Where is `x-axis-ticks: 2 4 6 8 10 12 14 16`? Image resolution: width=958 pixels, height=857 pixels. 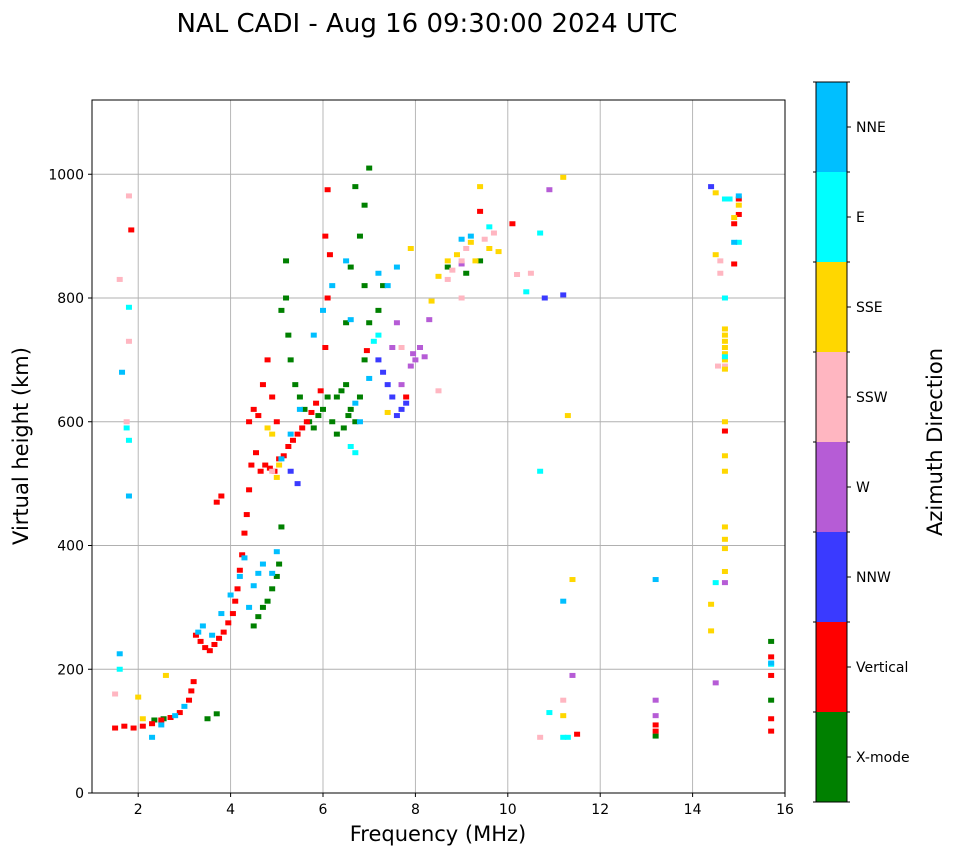 x-axis-ticks: 2 4 6 8 10 12 14 16 is located at coordinates (464, 805).